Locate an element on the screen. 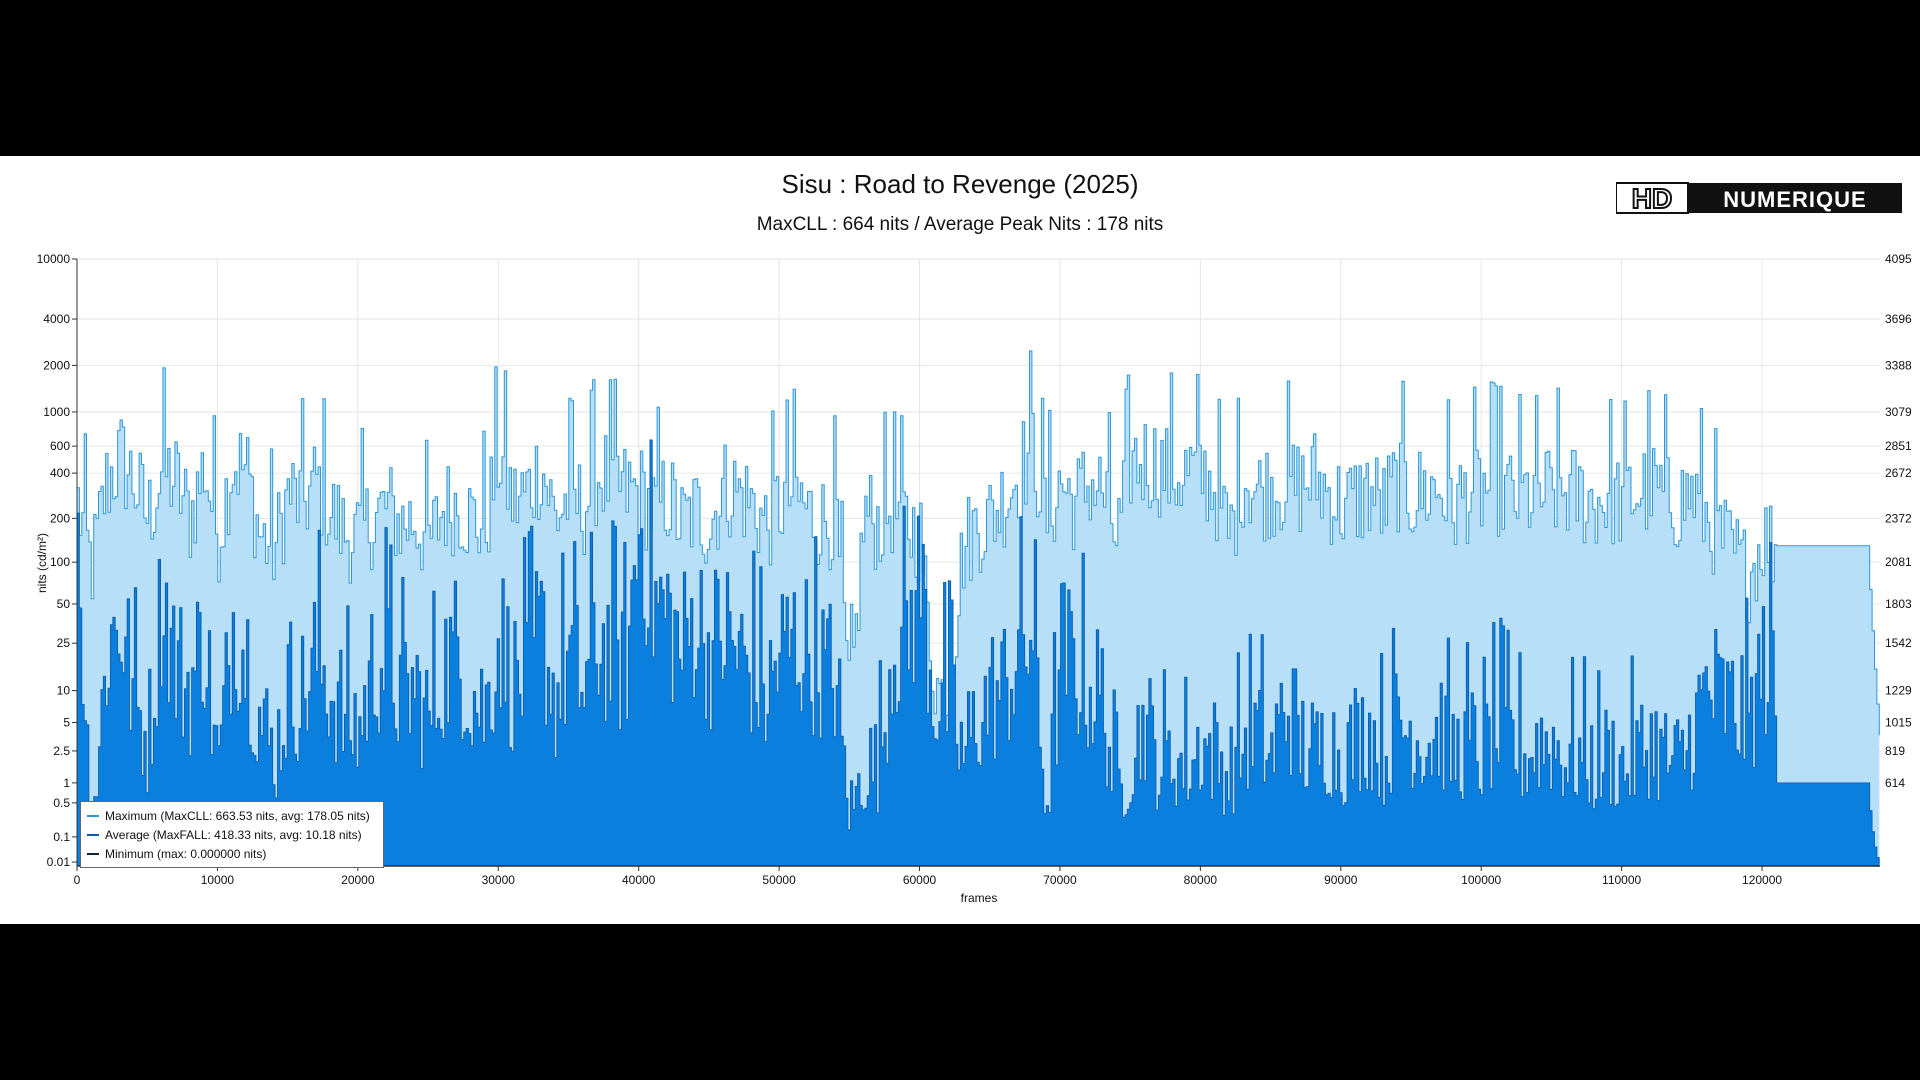 The image size is (1920, 1080). y-tick-label: 100 is located at coordinates (60, 562).